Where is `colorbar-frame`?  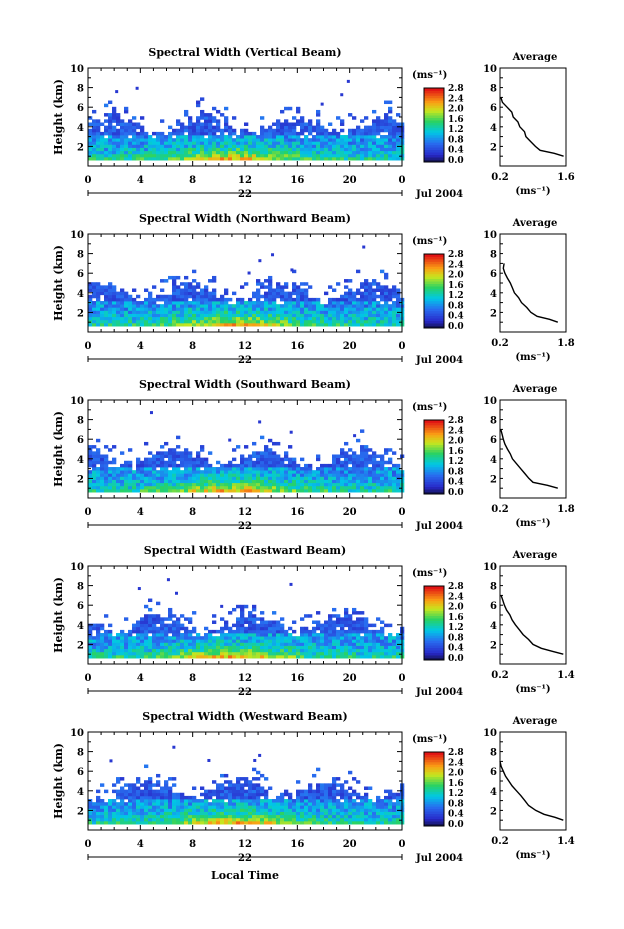
colorbar-frame is located at coordinates (434, 457).